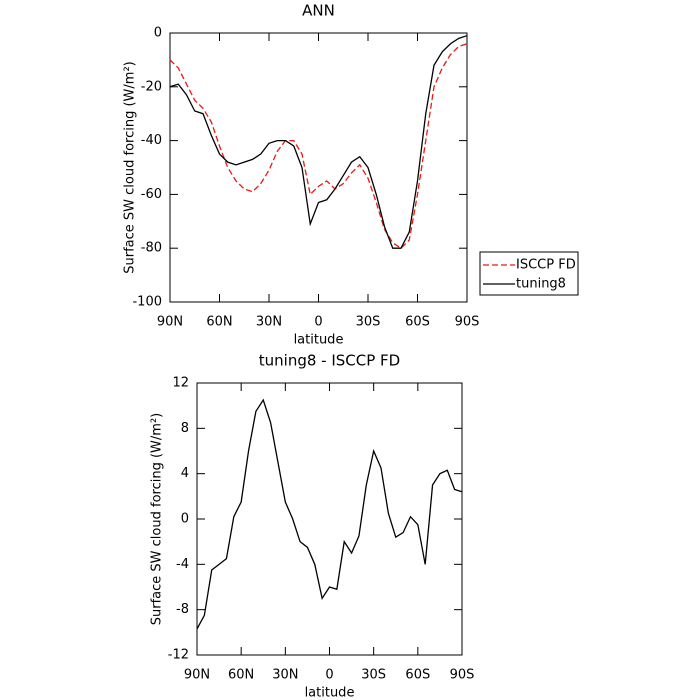  Describe the element at coordinates (151, 86) in the screenshot. I see `y-tick-label: -20` at that location.